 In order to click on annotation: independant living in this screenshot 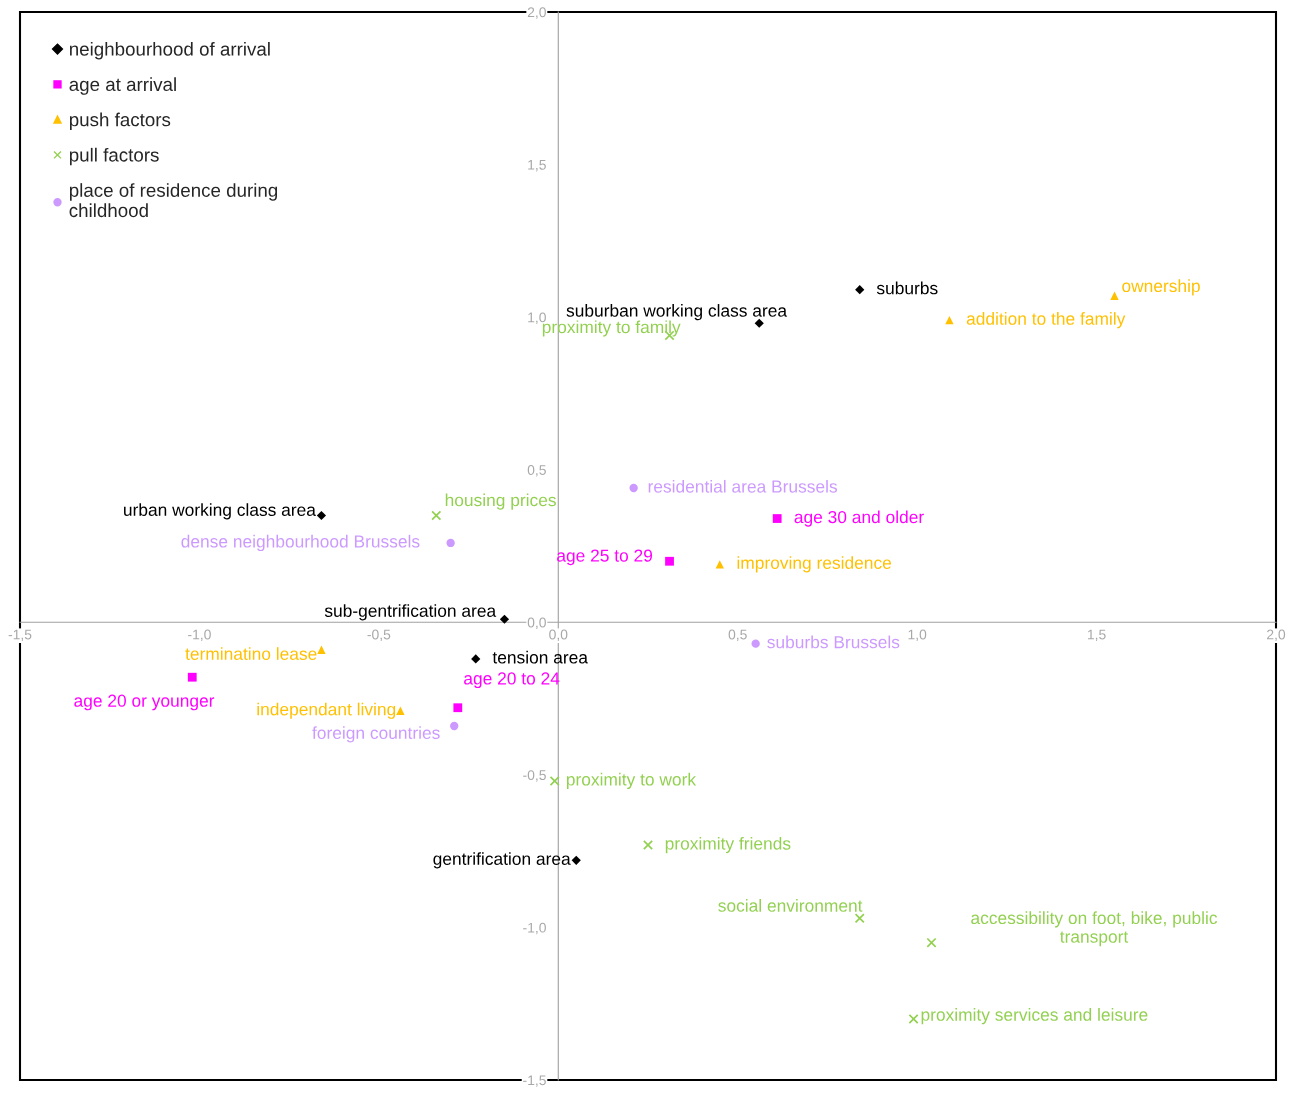, I will do `click(326, 710)`.